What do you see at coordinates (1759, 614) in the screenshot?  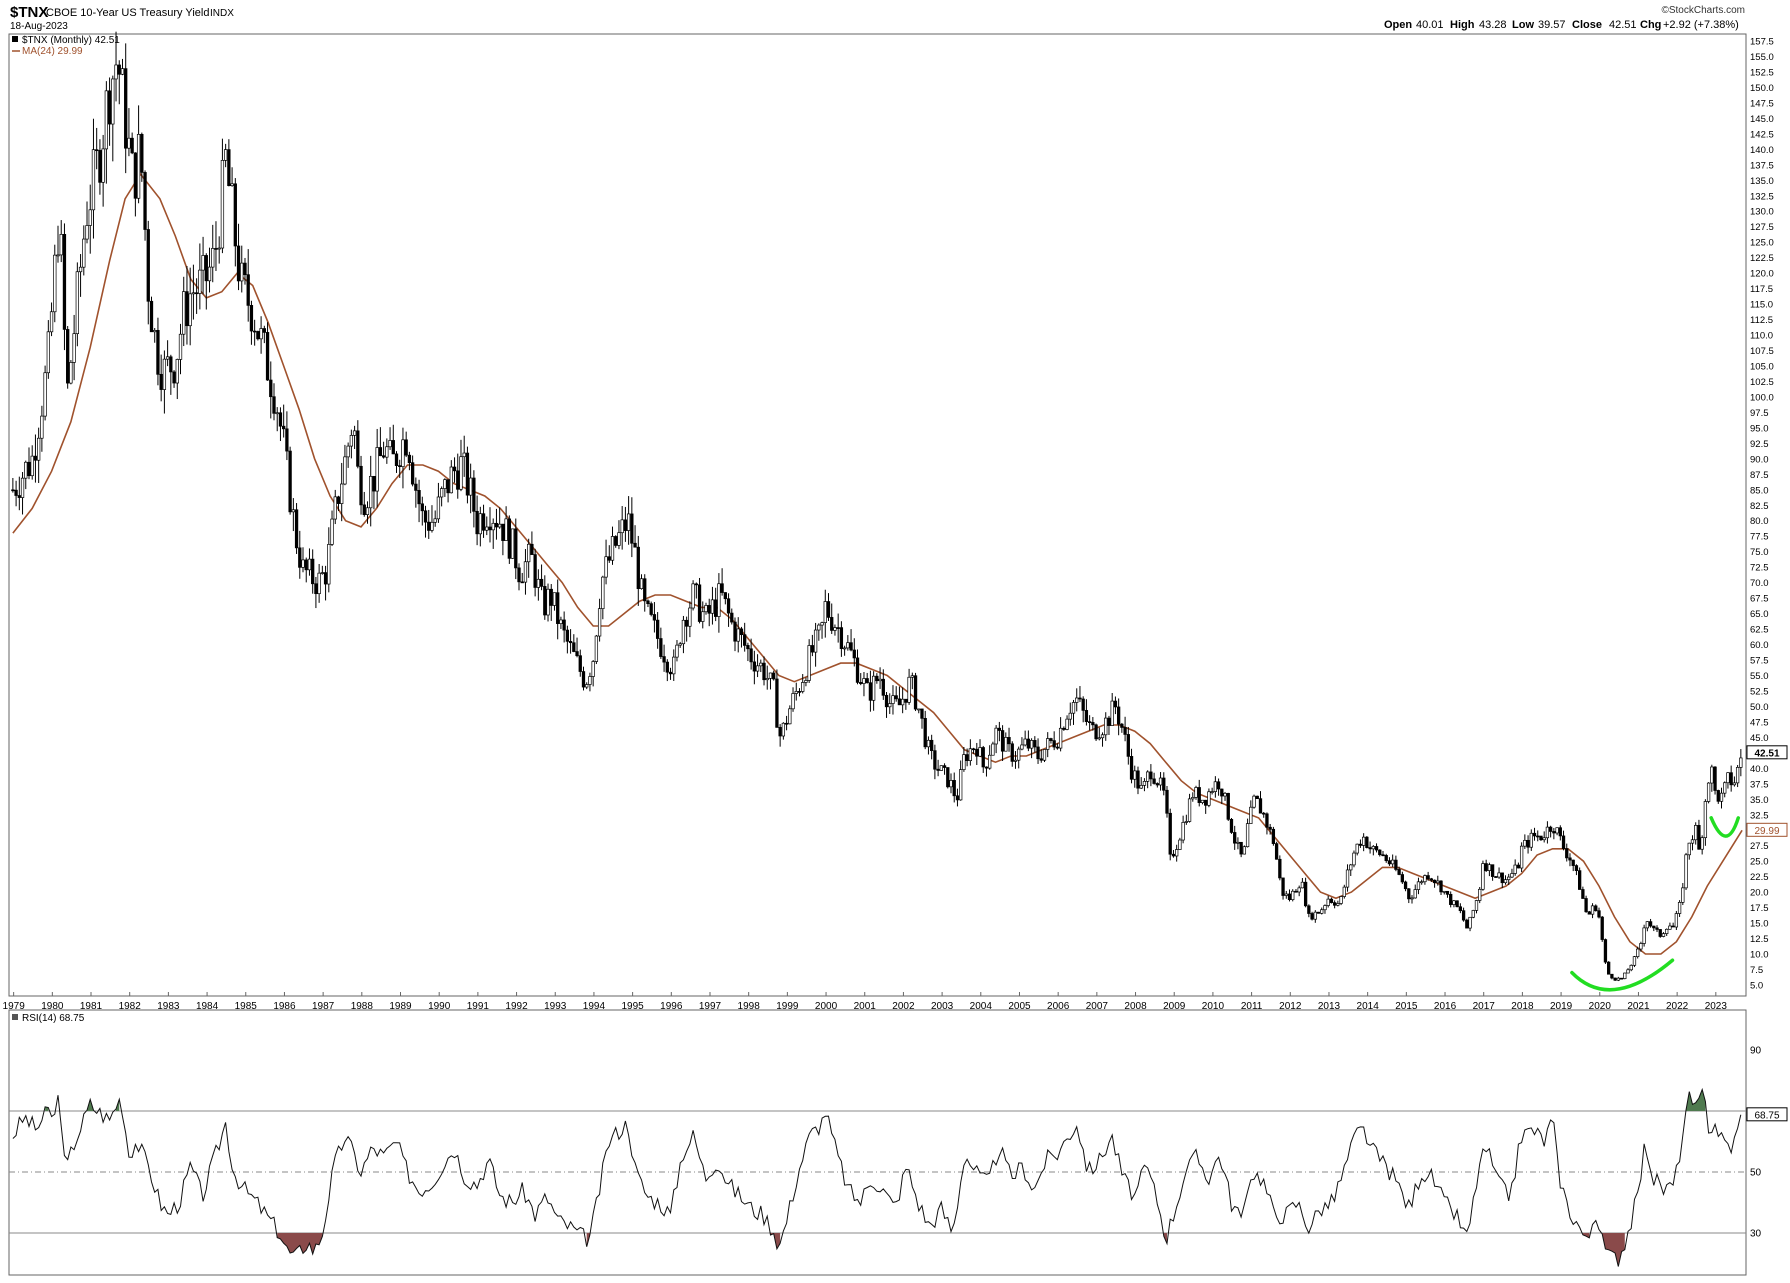 I see `price-y-tick: 65.0` at bounding box center [1759, 614].